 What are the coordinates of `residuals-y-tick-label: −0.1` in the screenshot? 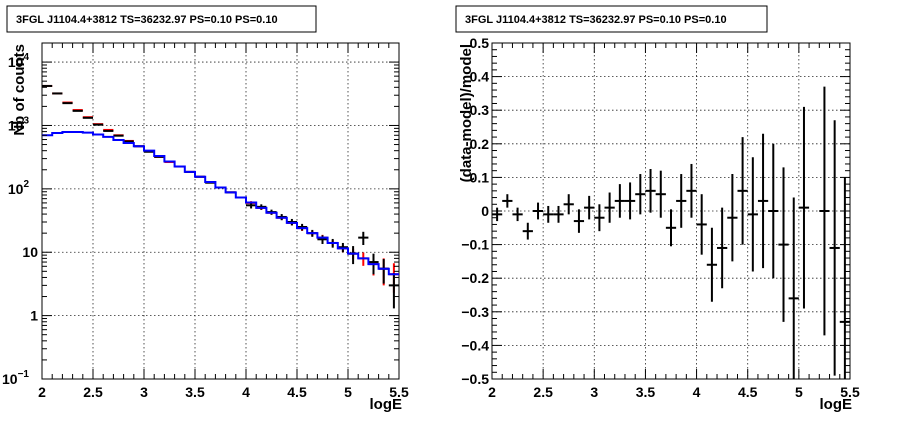 It's located at (475, 245).